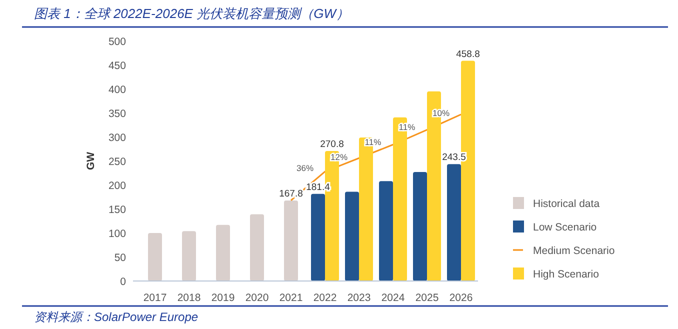 This screenshot has height=329, width=678. What do you see at coordinates (117, 162) in the screenshot?
I see `y-tick-label: 250` at bounding box center [117, 162].